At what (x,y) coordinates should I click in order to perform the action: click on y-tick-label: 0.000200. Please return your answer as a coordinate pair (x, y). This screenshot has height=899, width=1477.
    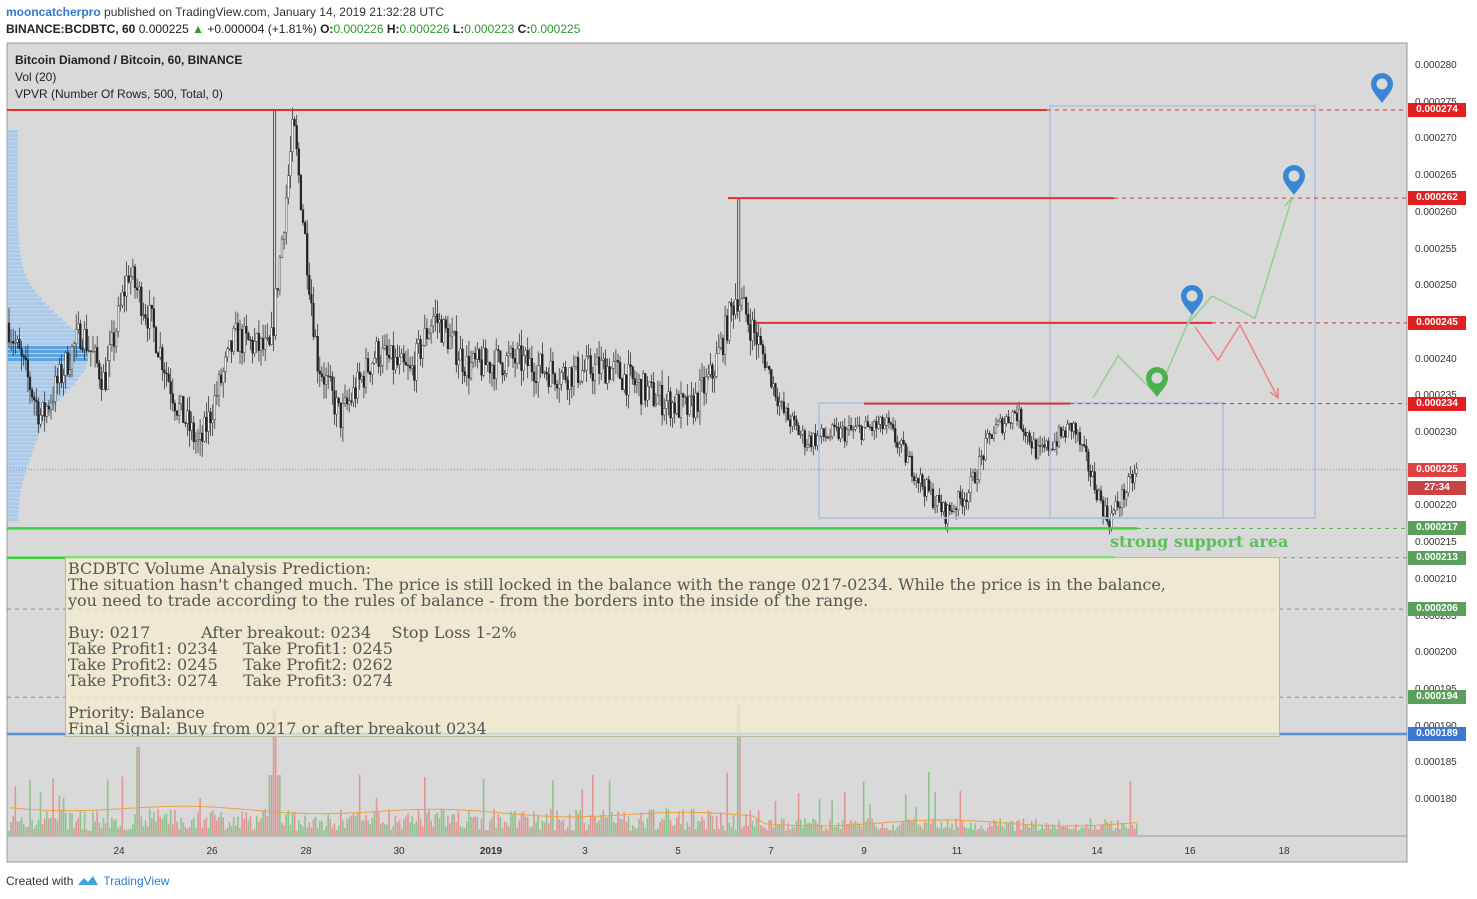
    Looking at the image, I should click on (1436, 653).